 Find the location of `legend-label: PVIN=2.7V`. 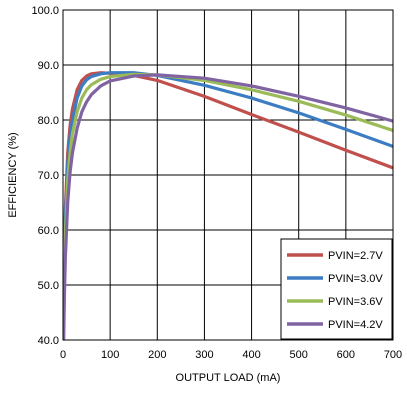

legend-label: PVIN=2.7V is located at coordinates (355, 256).